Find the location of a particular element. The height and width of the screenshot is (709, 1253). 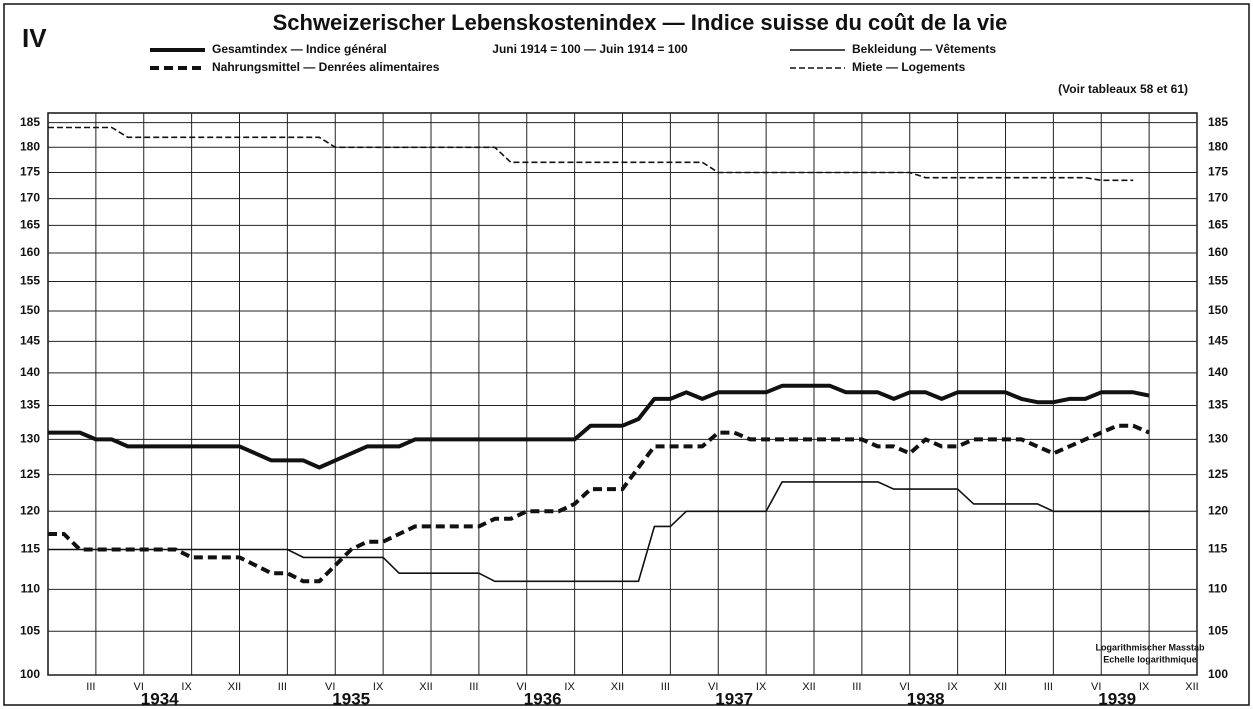

y2-tick-label: 115 is located at coordinates (1218, 549).